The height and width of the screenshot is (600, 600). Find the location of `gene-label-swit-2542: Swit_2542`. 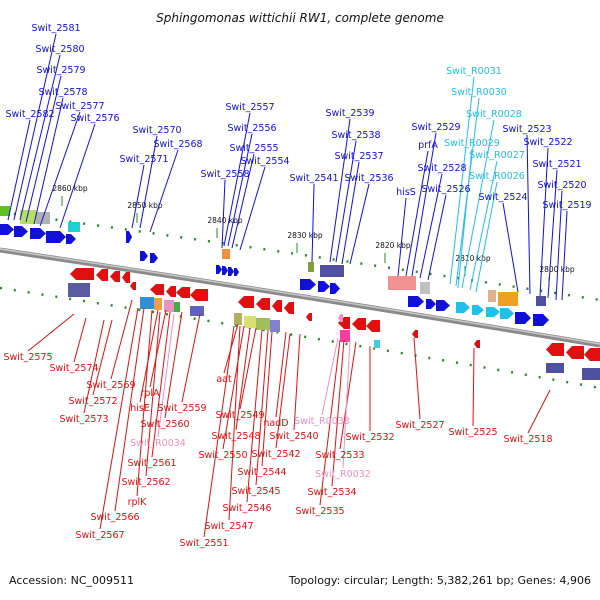

gene-label-swit-2542: Swit_2542 is located at coordinates (275, 454).